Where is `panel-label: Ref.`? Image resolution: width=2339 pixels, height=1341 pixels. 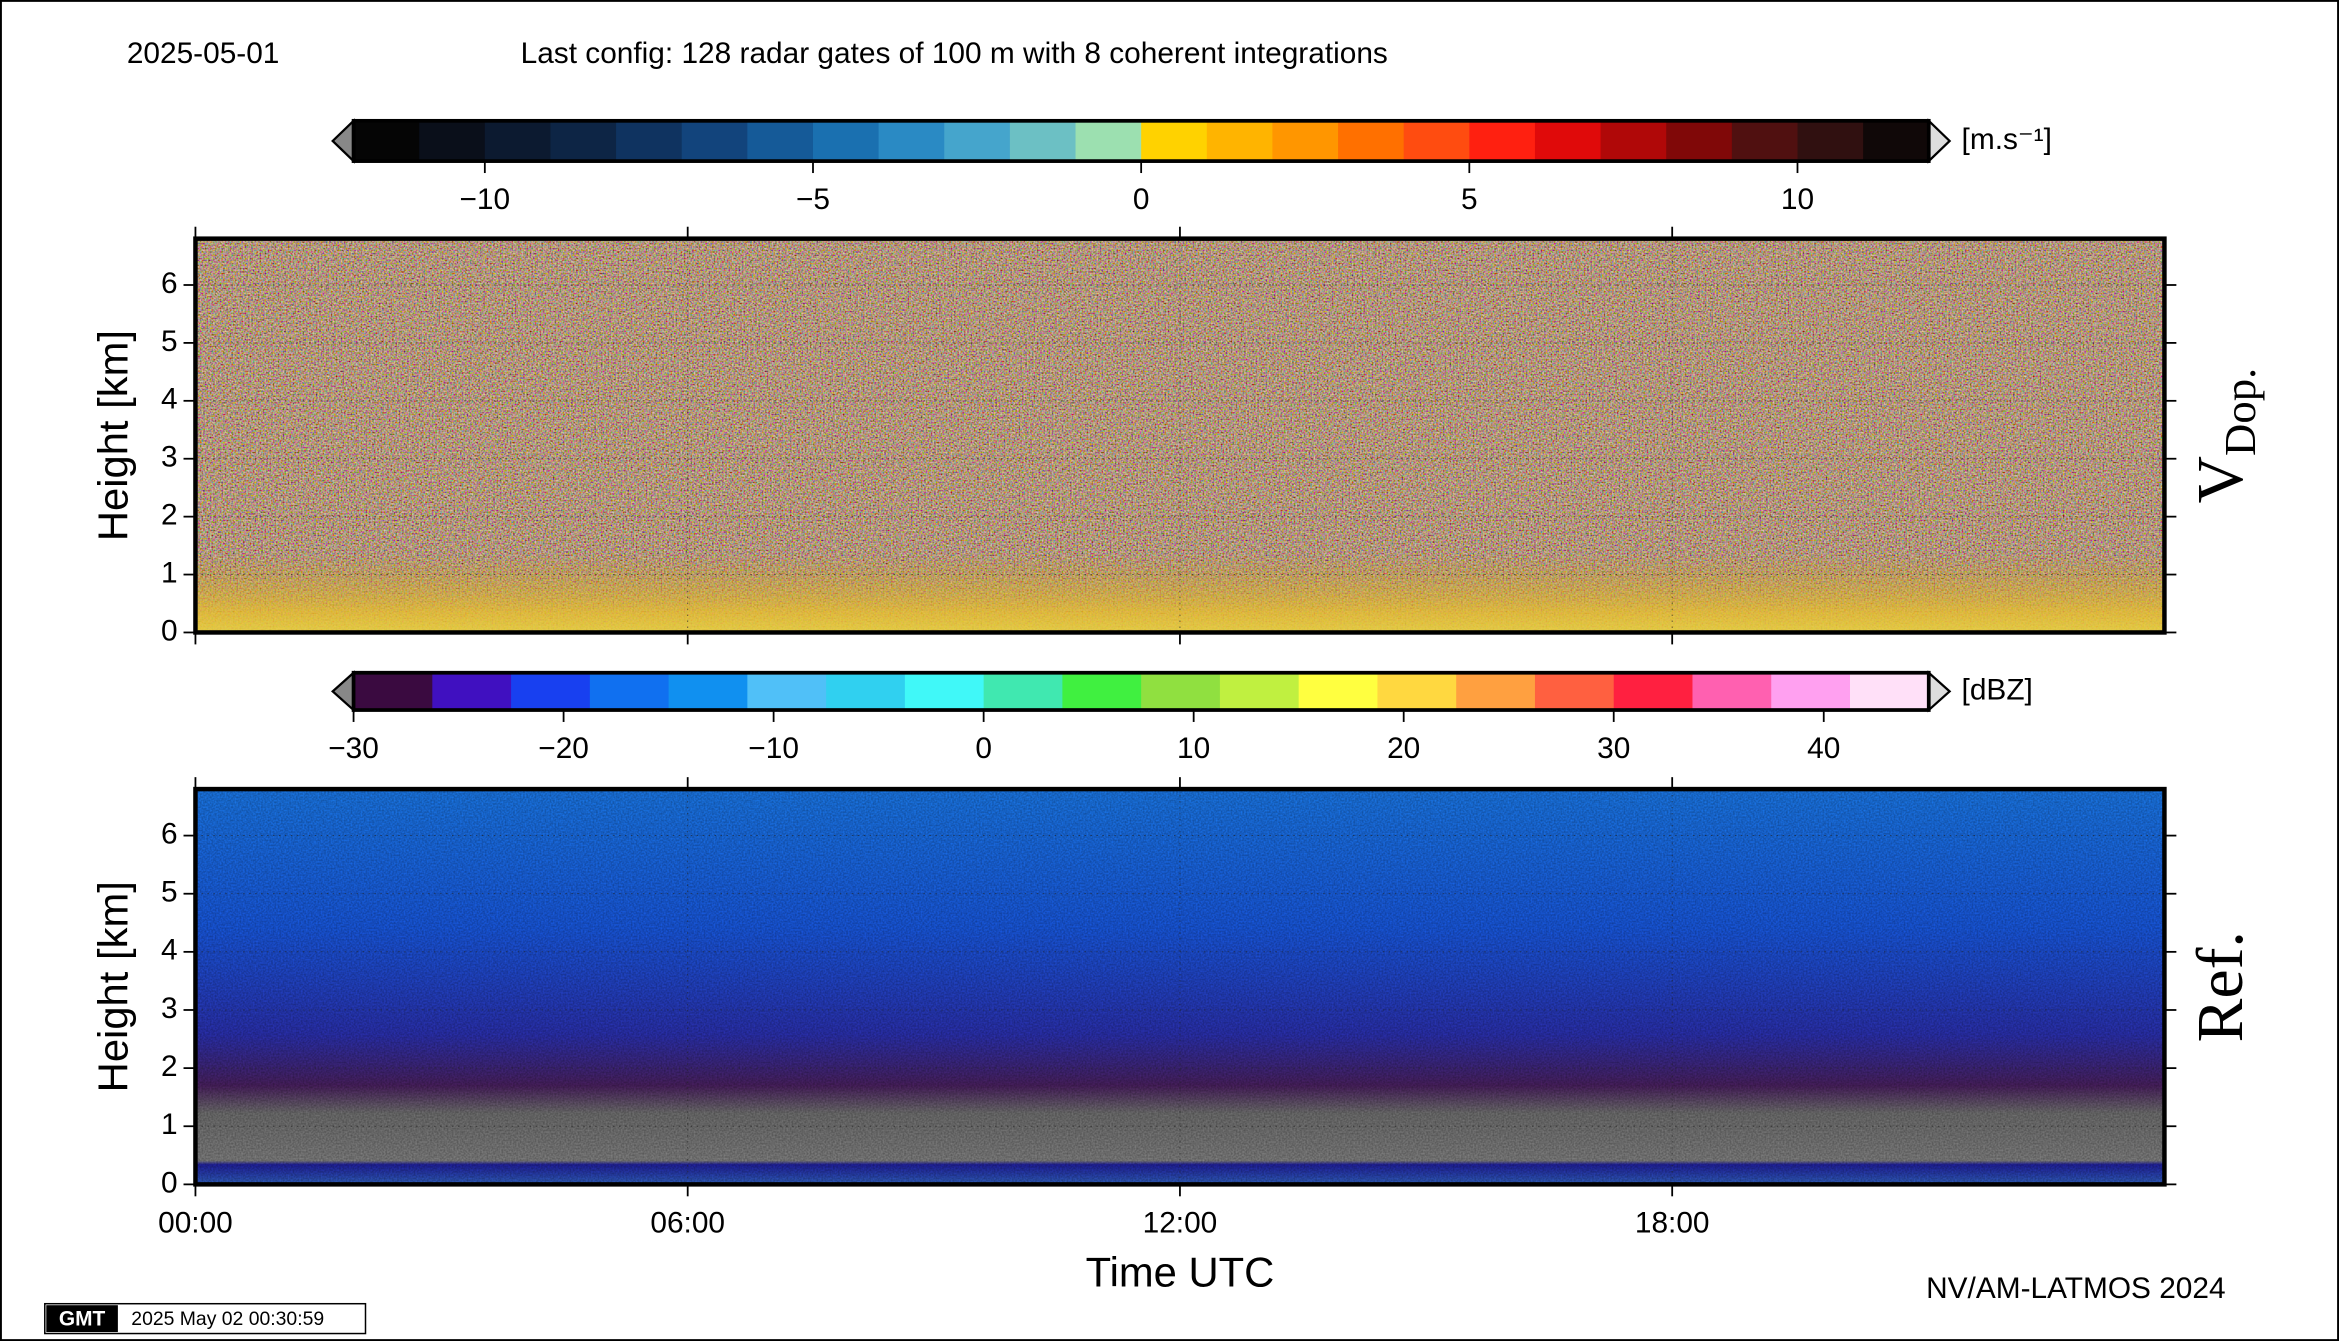
panel-label: Ref. is located at coordinates (2221, 986).